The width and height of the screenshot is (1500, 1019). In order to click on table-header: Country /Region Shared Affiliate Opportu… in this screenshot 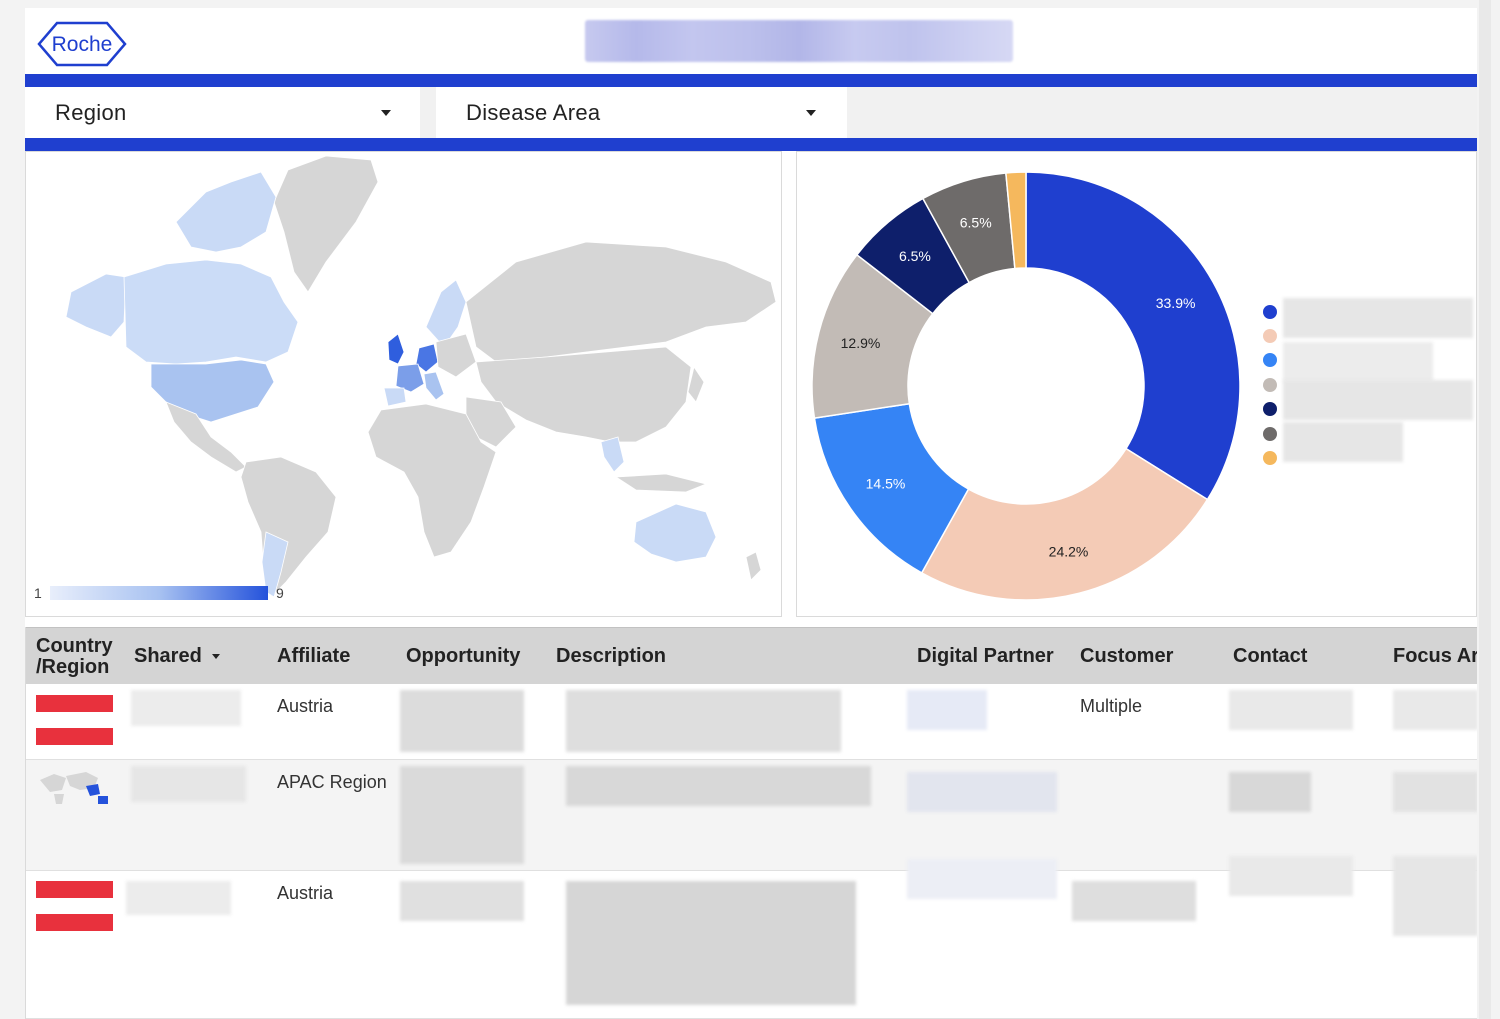, I will do `click(751, 655)`.